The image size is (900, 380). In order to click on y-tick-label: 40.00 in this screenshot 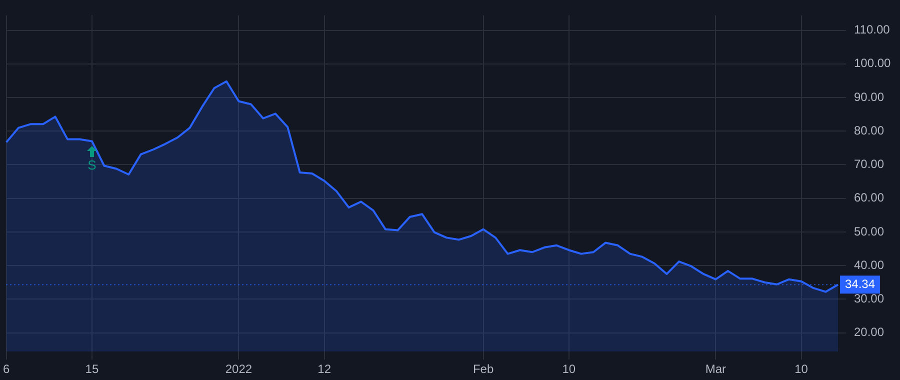, I will do `click(869, 265)`.